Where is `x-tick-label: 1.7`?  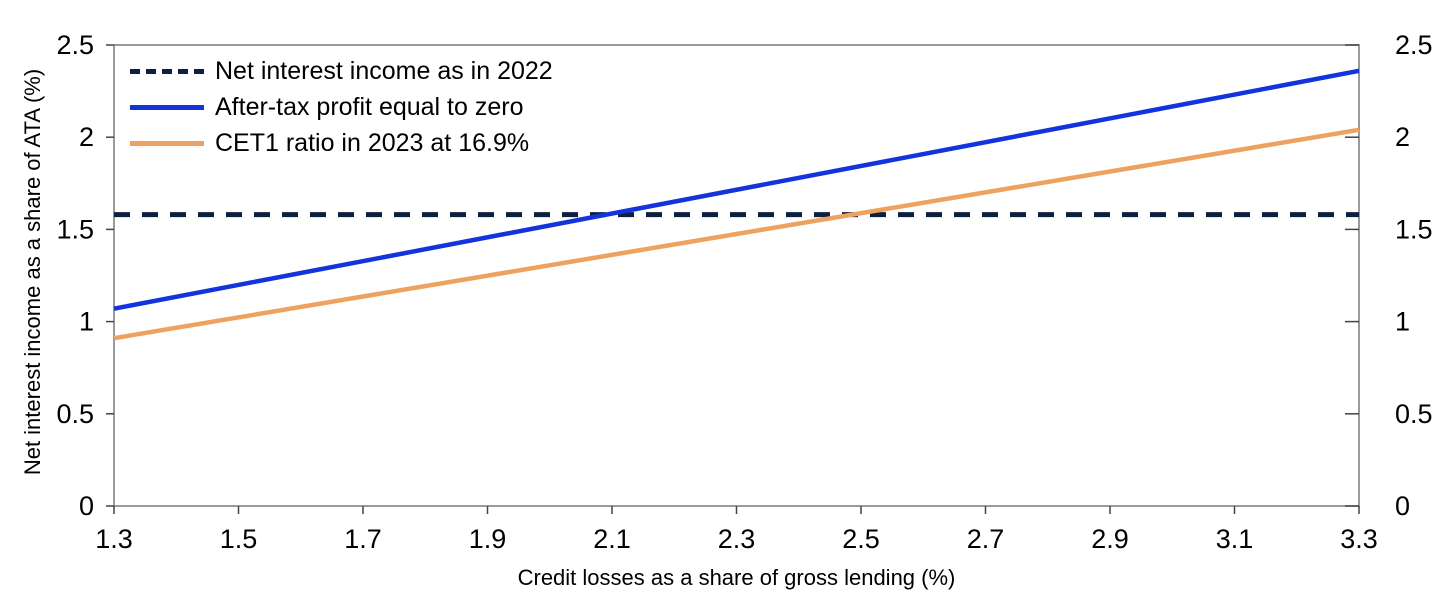 x-tick-label: 1.7 is located at coordinates (363, 539).